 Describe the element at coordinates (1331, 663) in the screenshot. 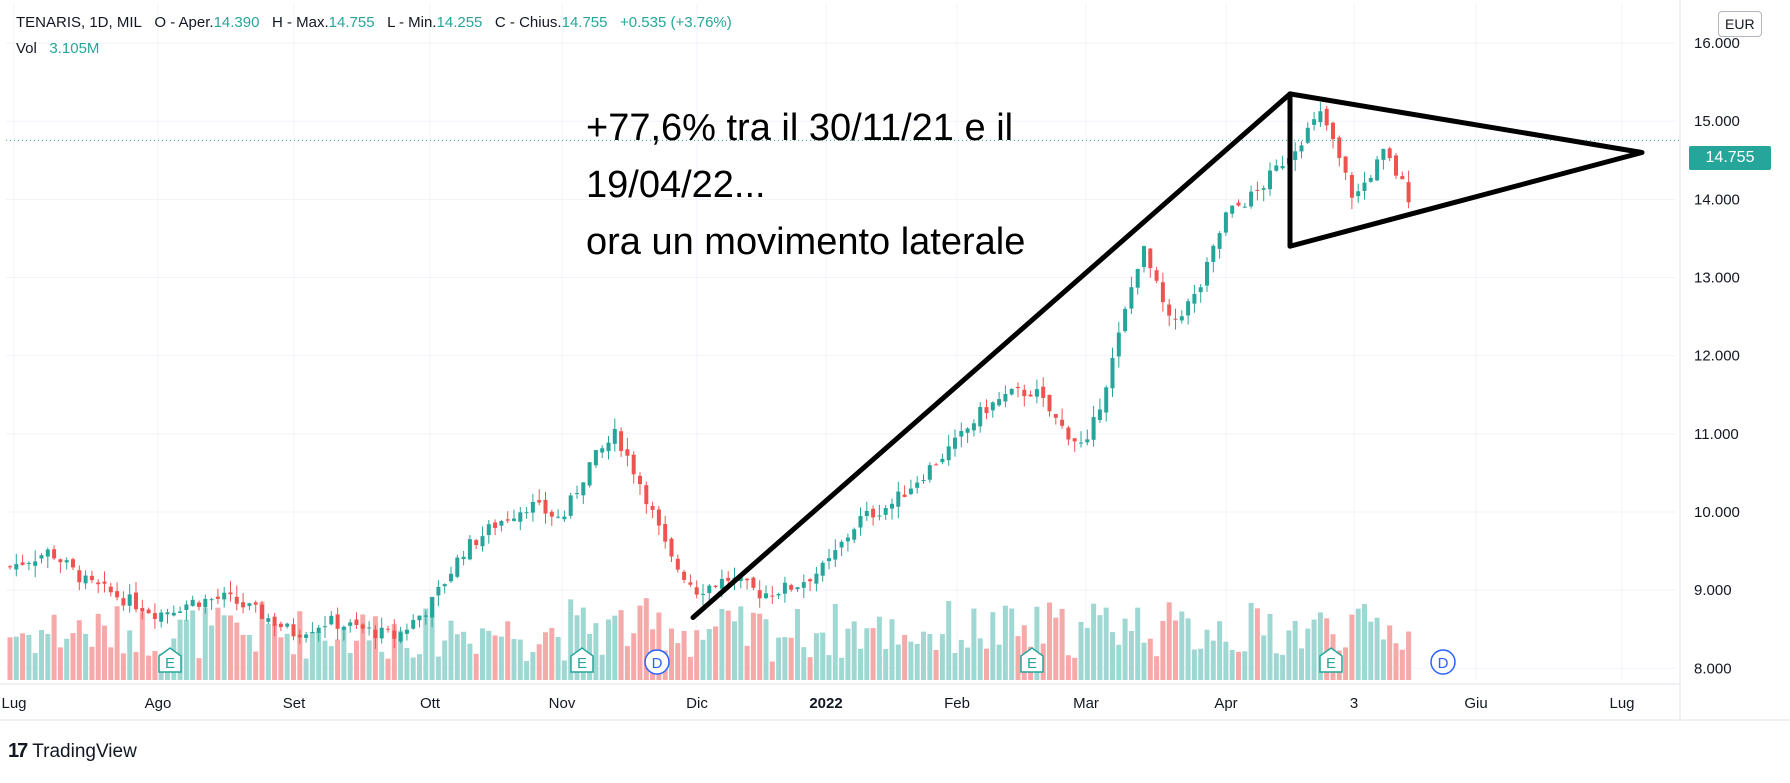

I see `event-marker-label: E` at that location.